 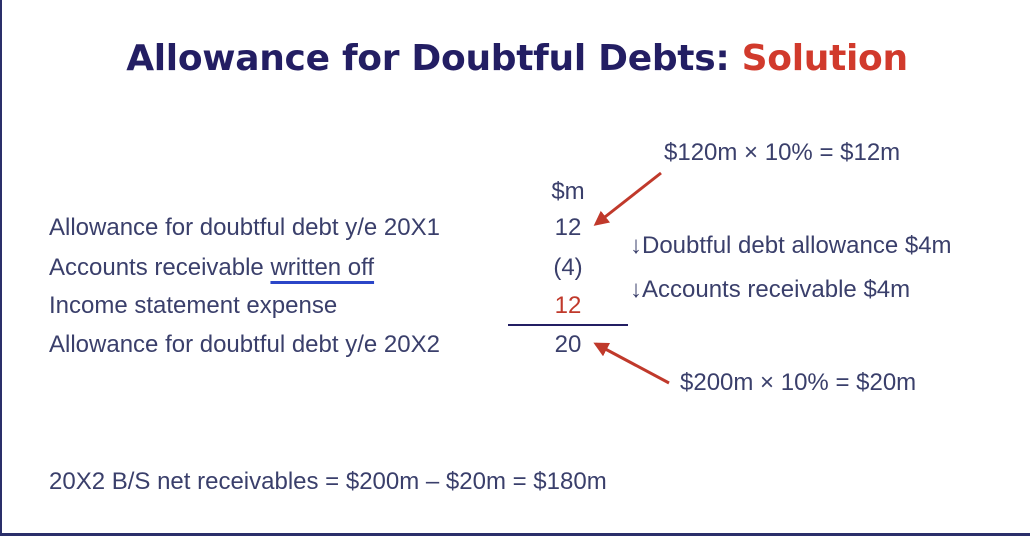 What do you see at coordinates (193, 305) in the screenshot?
I see `row-label-income-statement: Income statement expense` at bounding box center [193, 305].